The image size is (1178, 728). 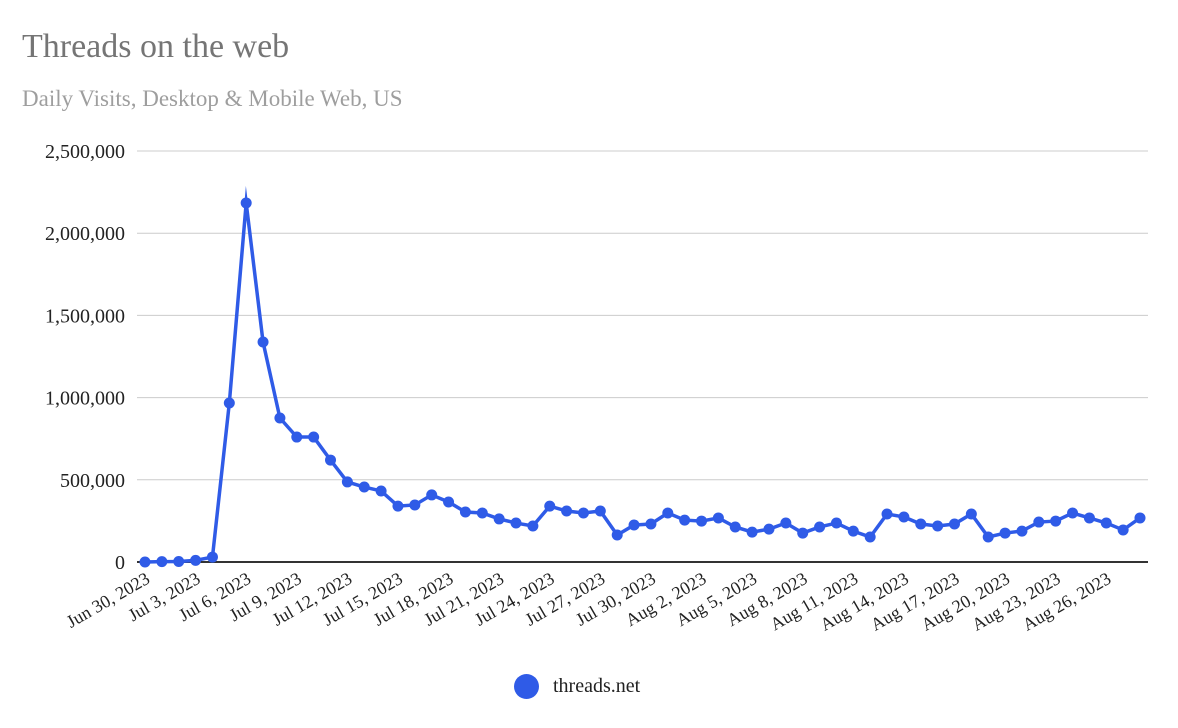 I want to click on y-tick-label: 2,500,000, so click(x=85, y=152).